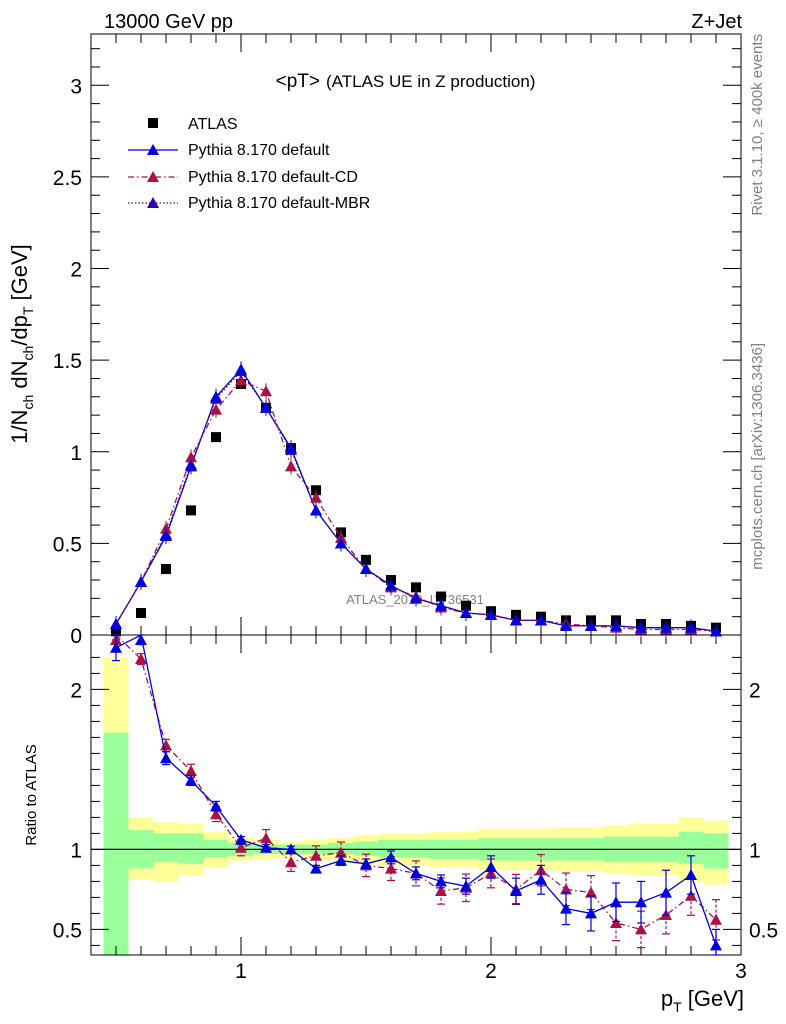  I want to click on legend-label-atlas: ATLAS, so click(213, 124).